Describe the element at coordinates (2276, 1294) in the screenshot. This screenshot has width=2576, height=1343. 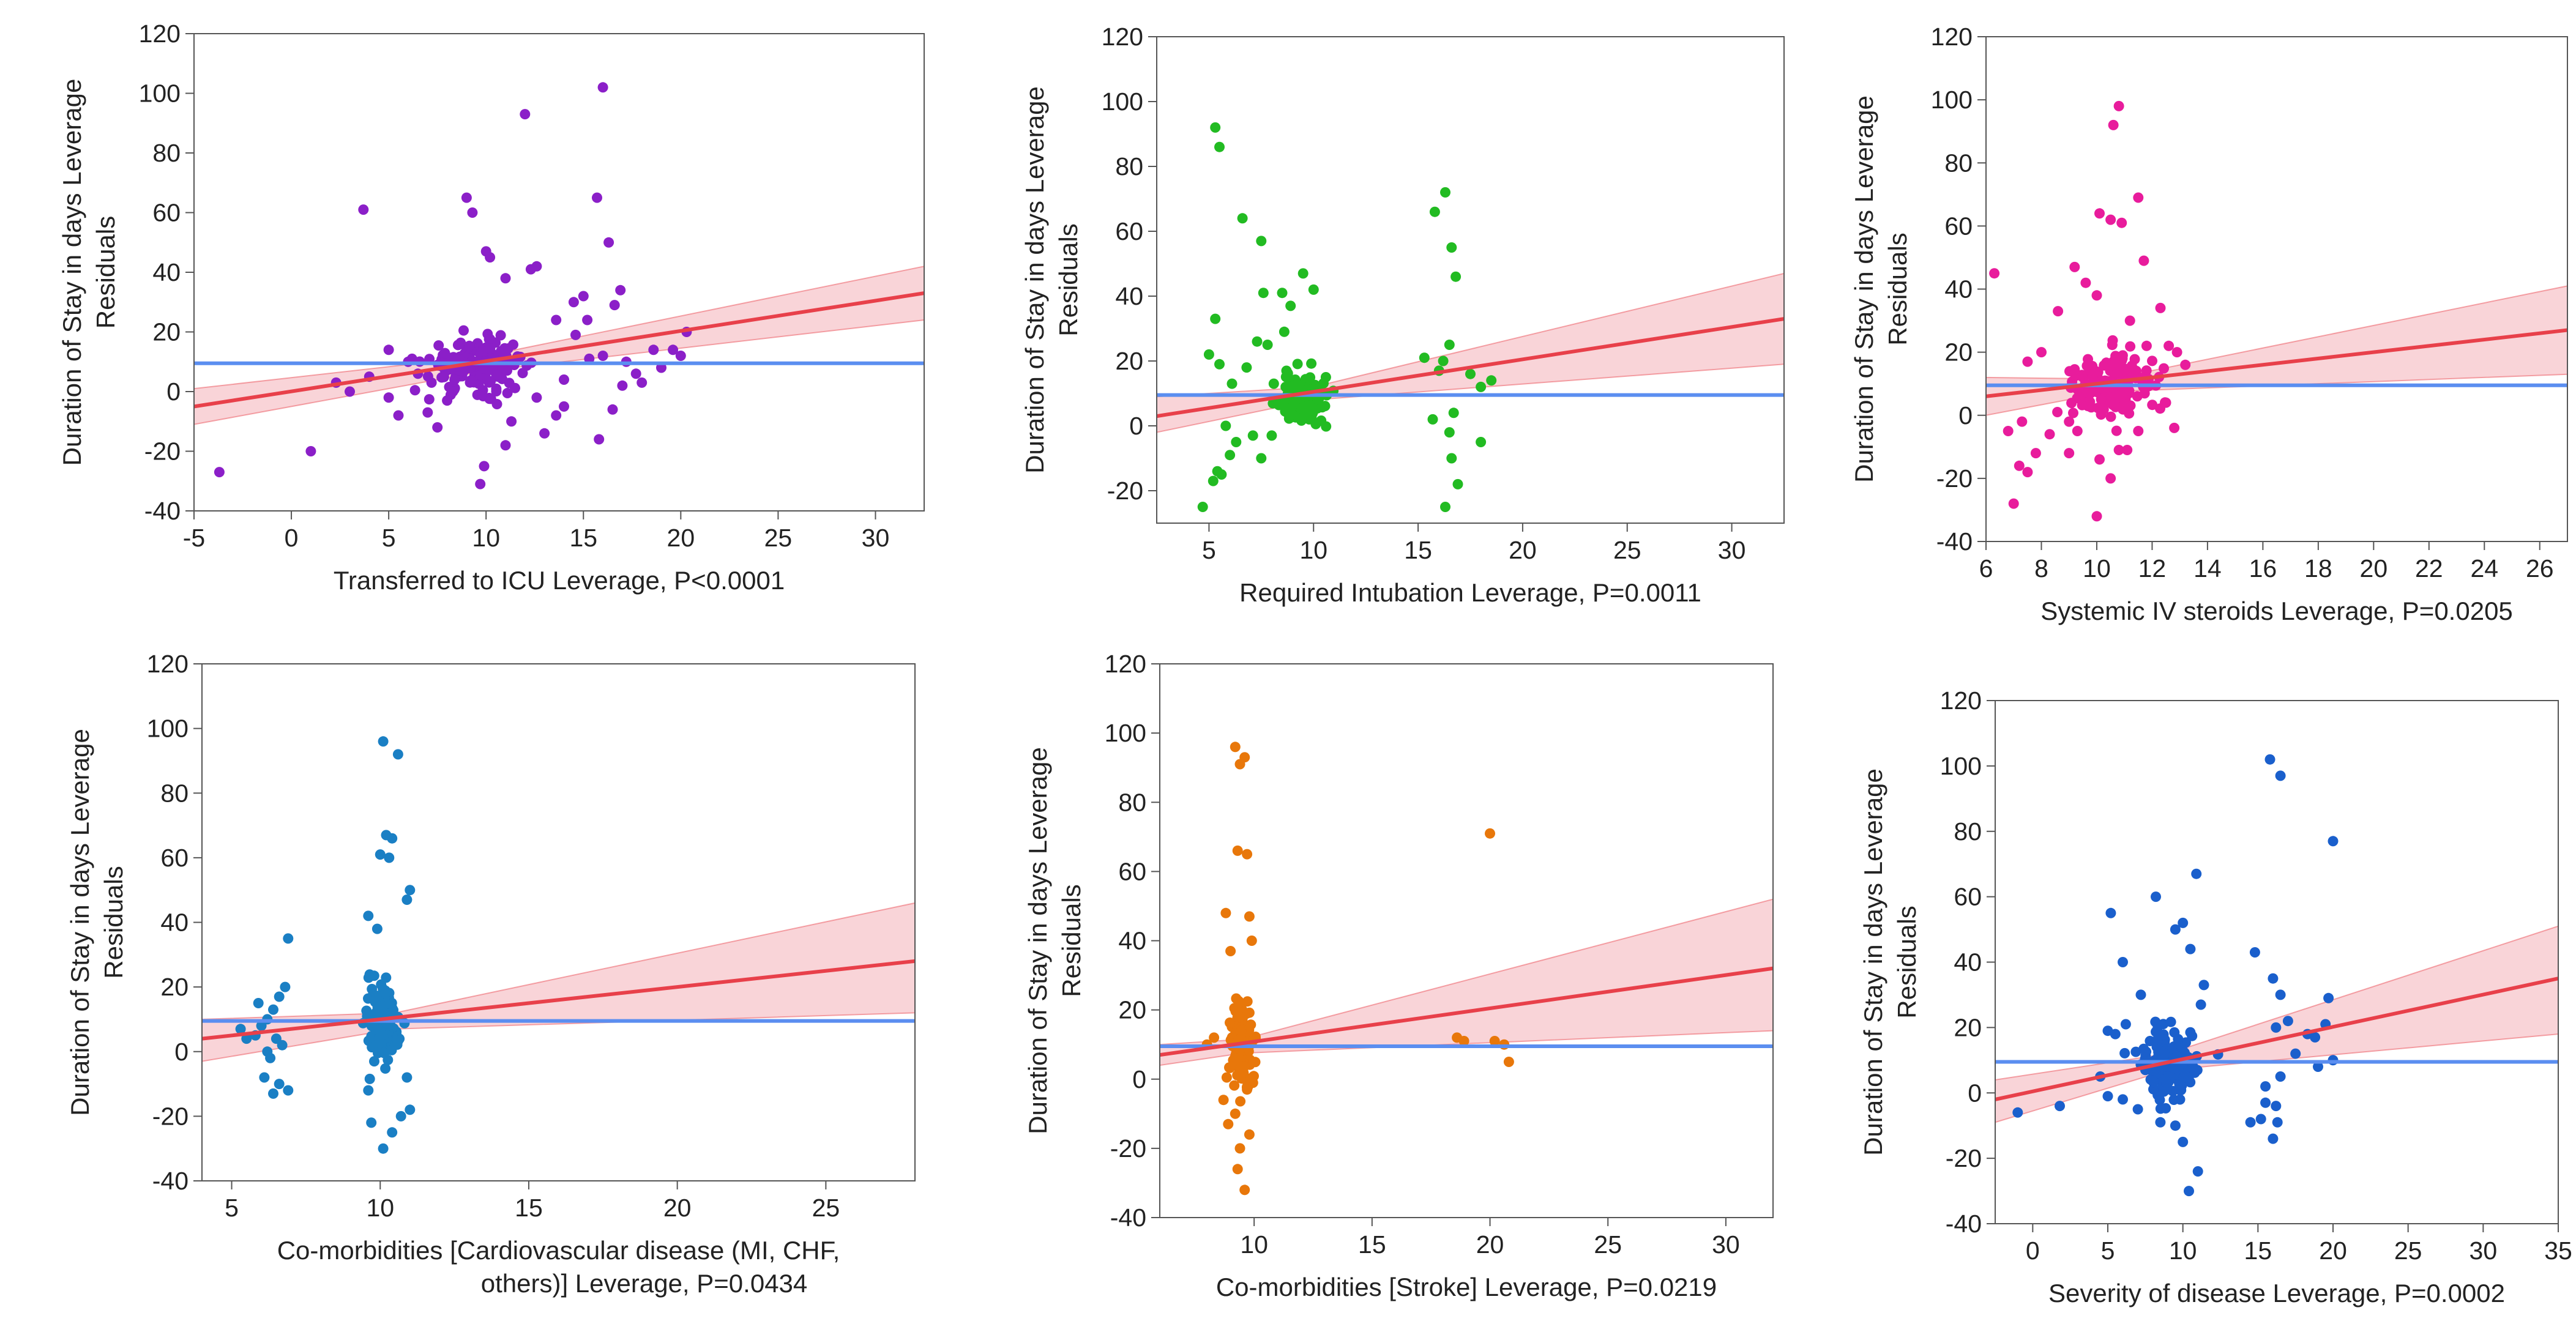
I see `x-axis-label: Severity of disease Leverage, P=0.0002` at that location.